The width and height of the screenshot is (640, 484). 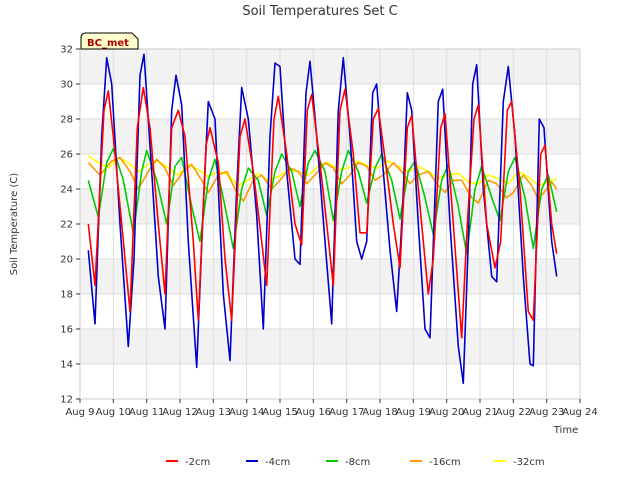 I want to click on x-tick-label: Aug 17, so click(x=346, y=412).